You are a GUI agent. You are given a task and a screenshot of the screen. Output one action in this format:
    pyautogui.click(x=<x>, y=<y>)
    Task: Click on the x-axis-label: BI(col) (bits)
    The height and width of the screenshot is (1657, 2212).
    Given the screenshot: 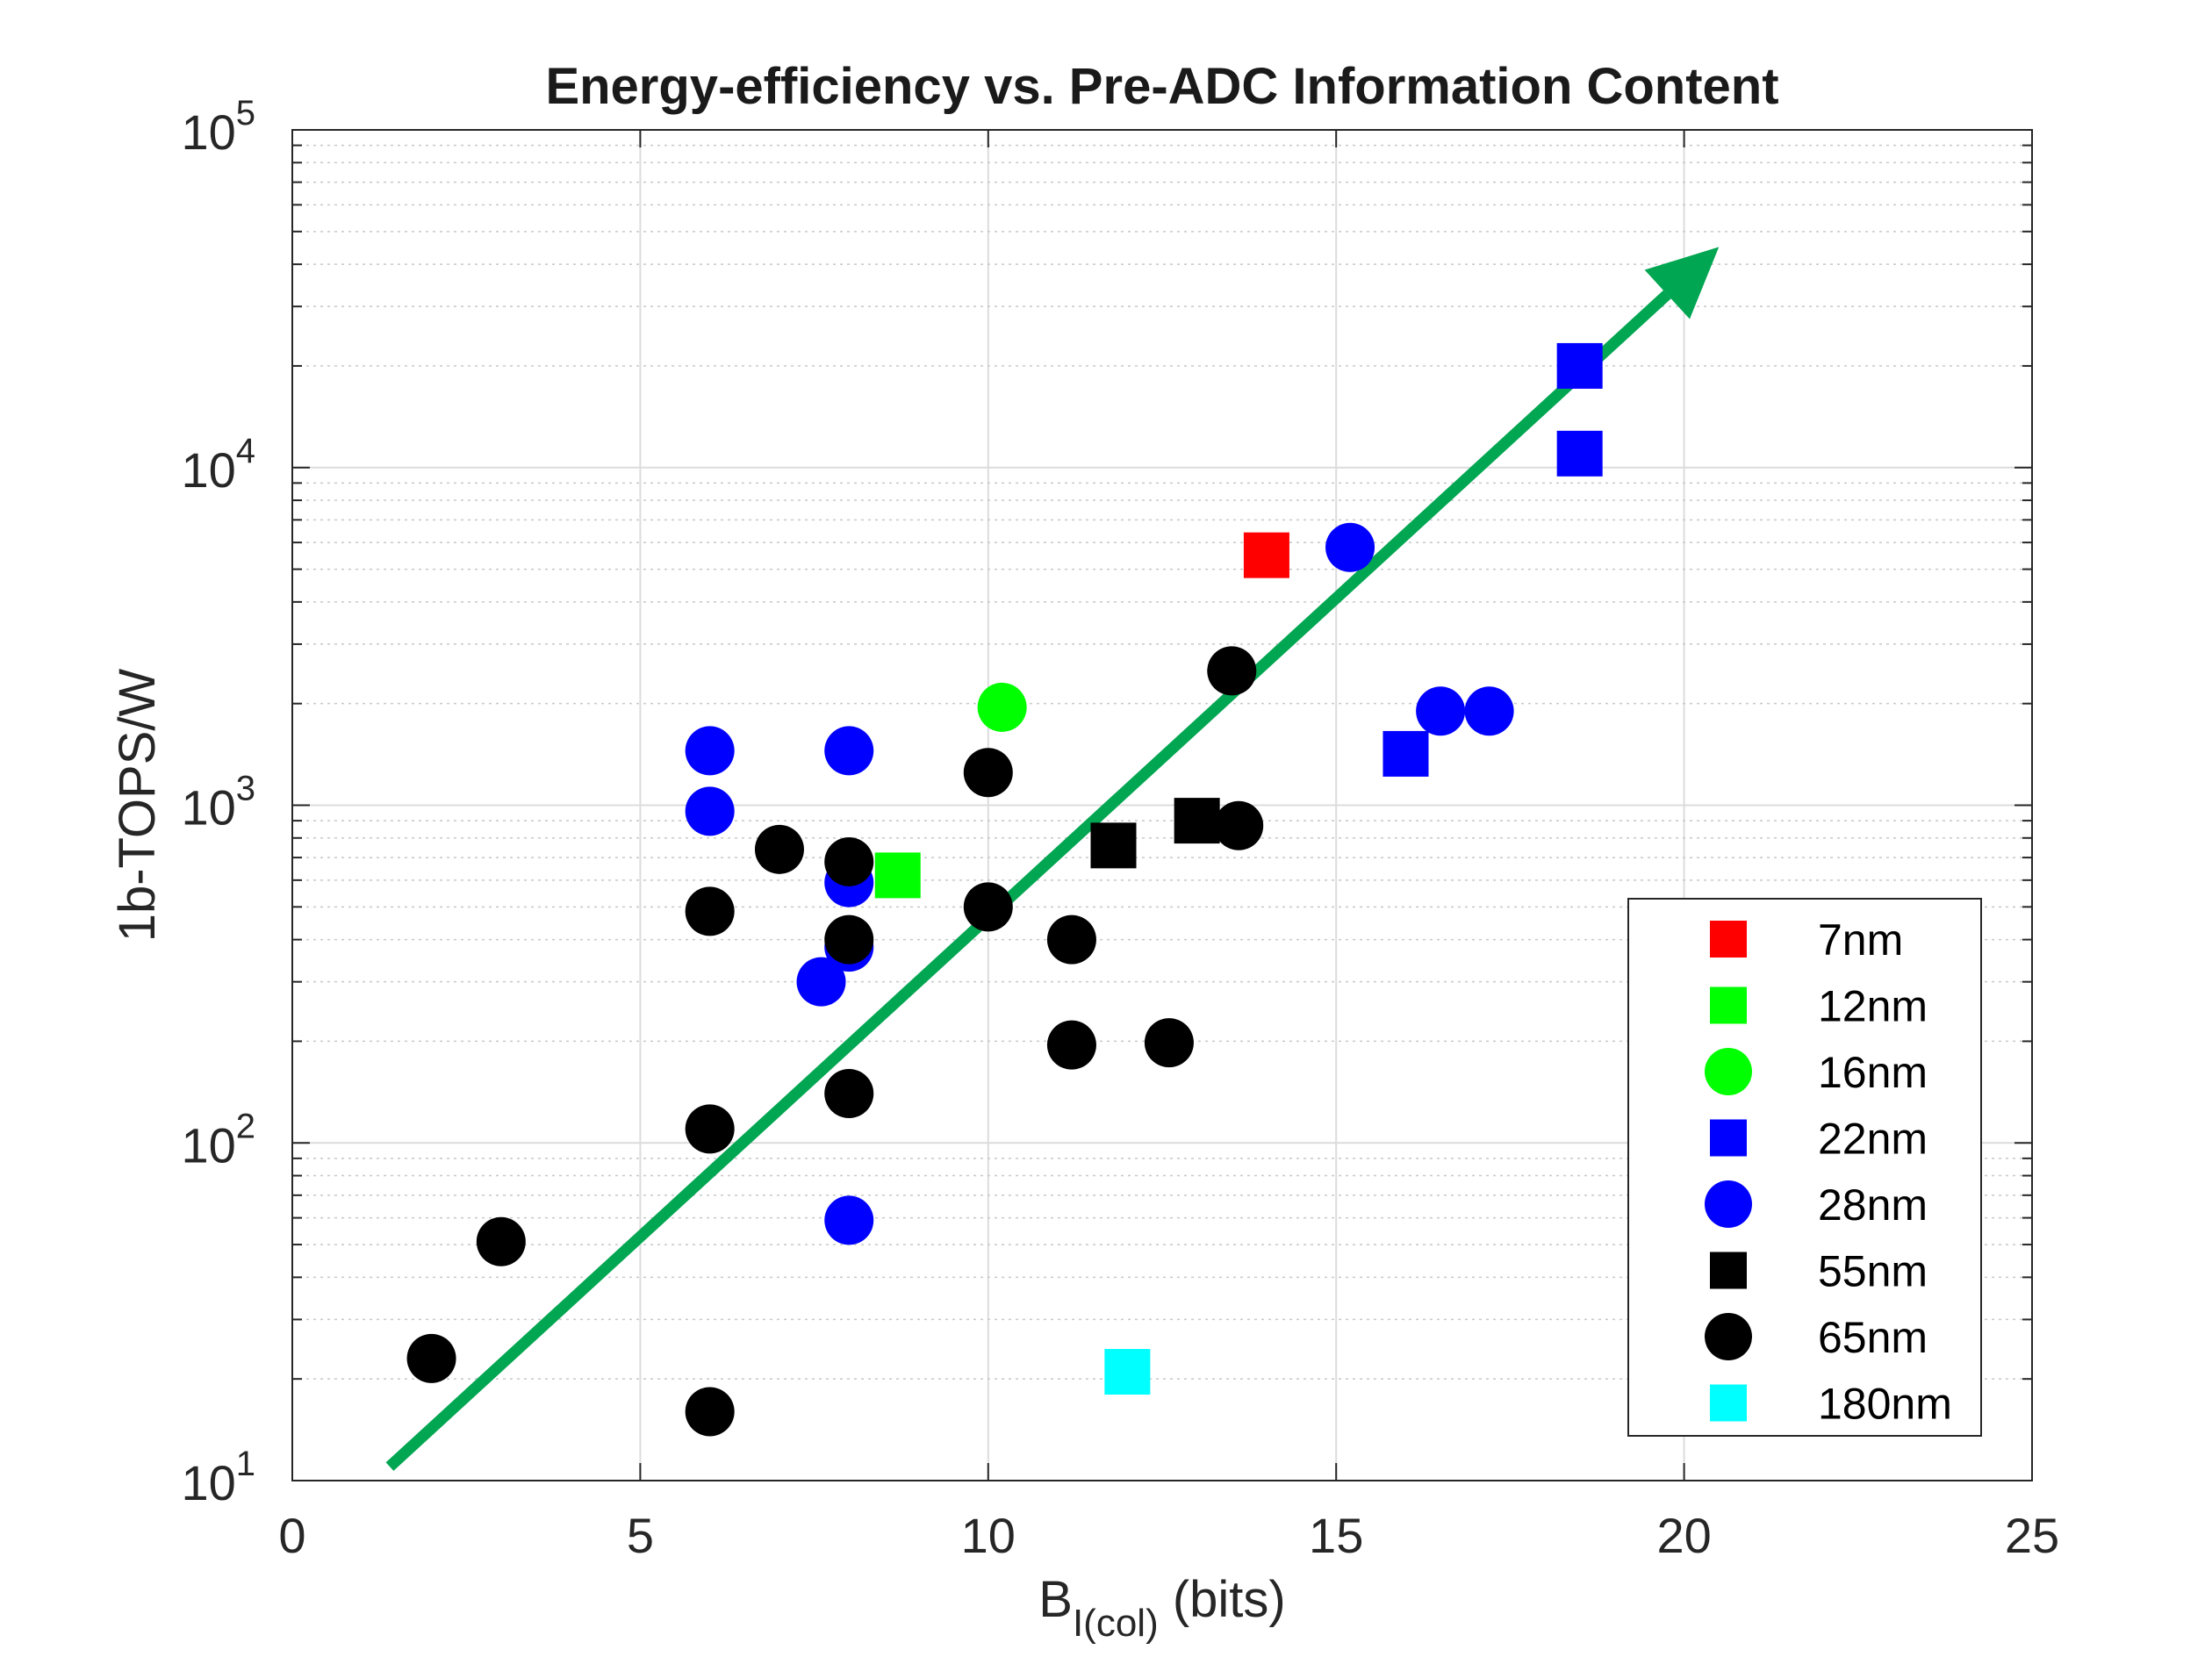 What is the action you would take?
    pyautogui.click(x=1161, y=1608)
    